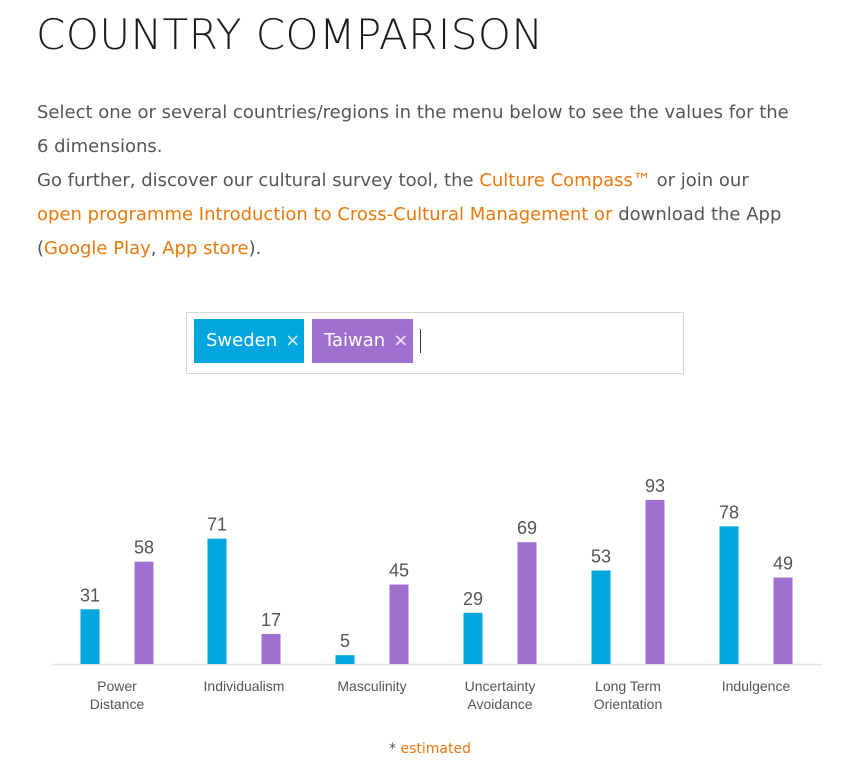 The image size is (860, 770). Describe the element at coordinates (156, 248) in the screenshot. I see `intro-comma: ,` at that location.